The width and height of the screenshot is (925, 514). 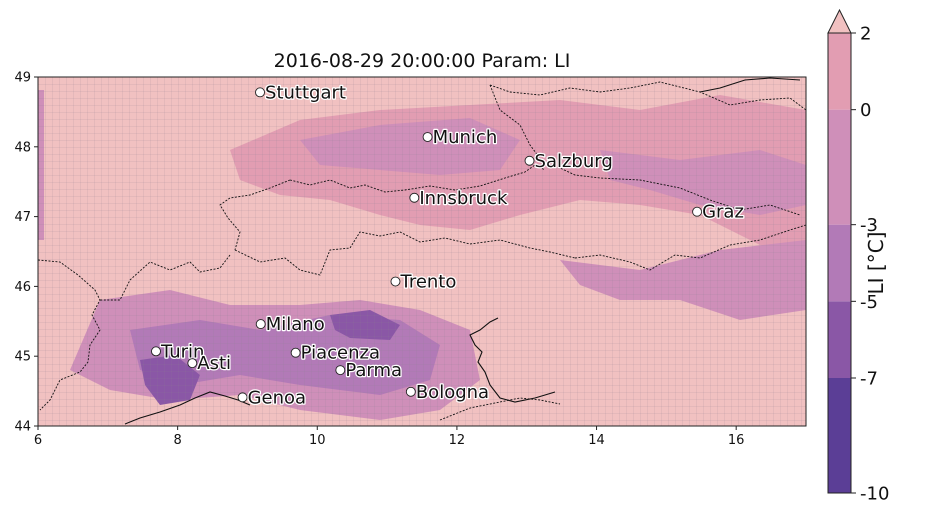 I want to click on colorbar-ticks: -10 -7 -5 -3 0 2, so click(x=870, y=264).